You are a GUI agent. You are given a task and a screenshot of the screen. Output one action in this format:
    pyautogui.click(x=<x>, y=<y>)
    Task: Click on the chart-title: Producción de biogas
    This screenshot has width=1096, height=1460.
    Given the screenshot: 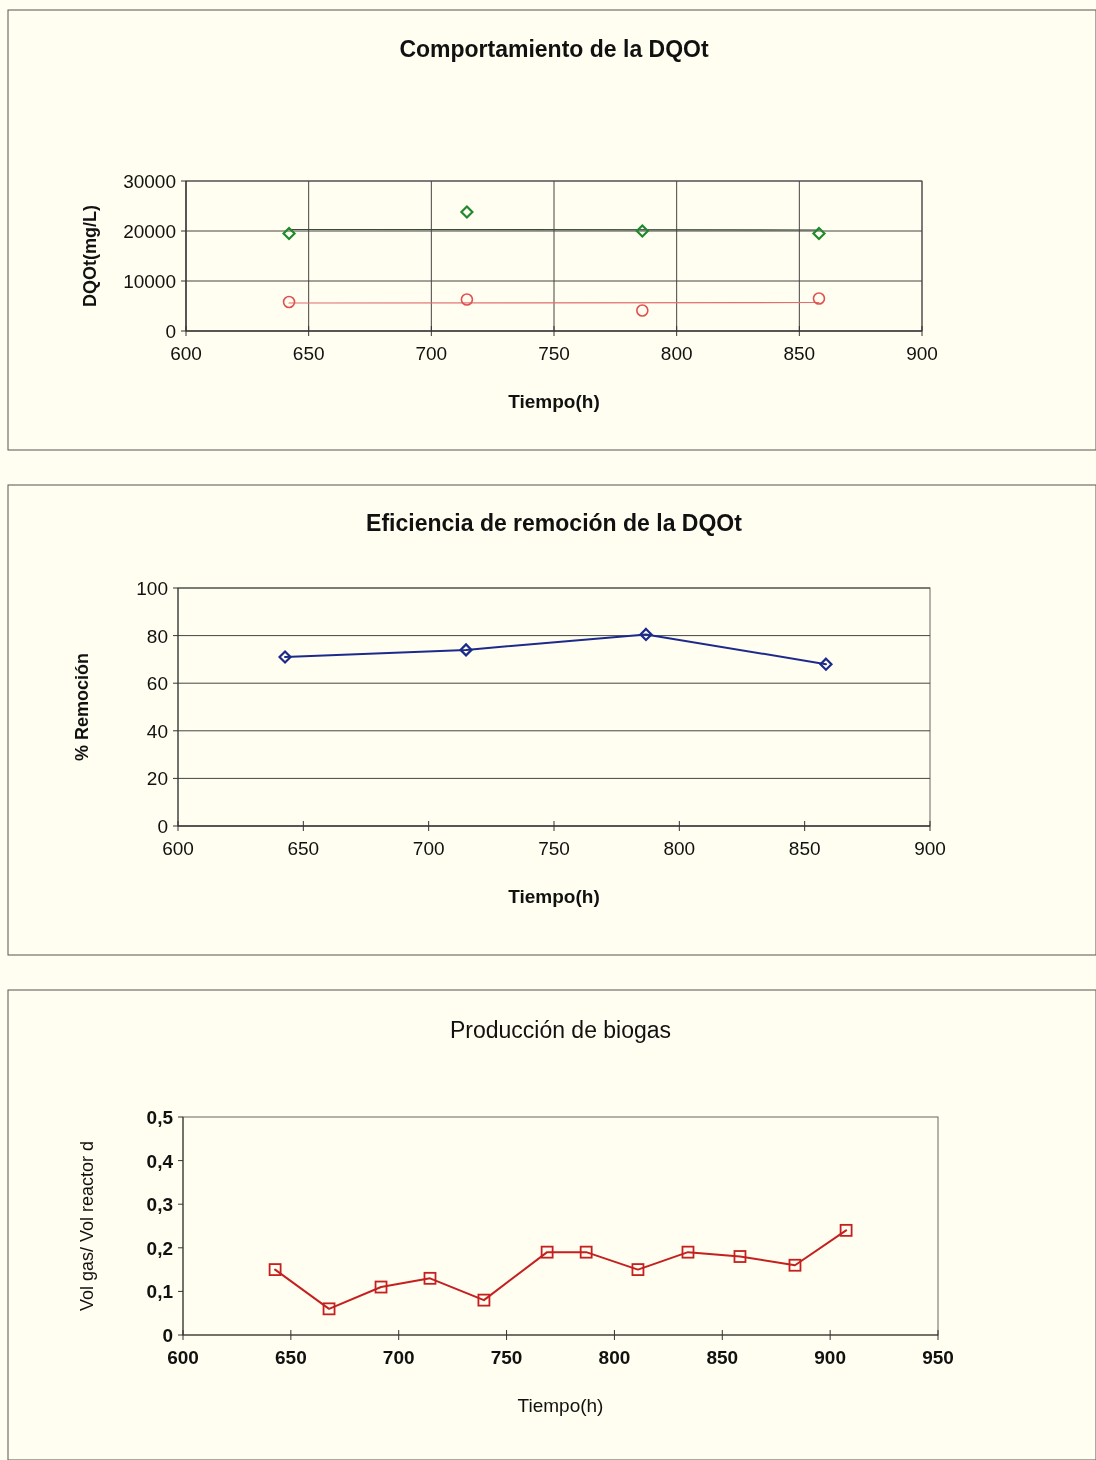 What is the action you would take?
    pyautogui.click(x=560, y=1030)
    